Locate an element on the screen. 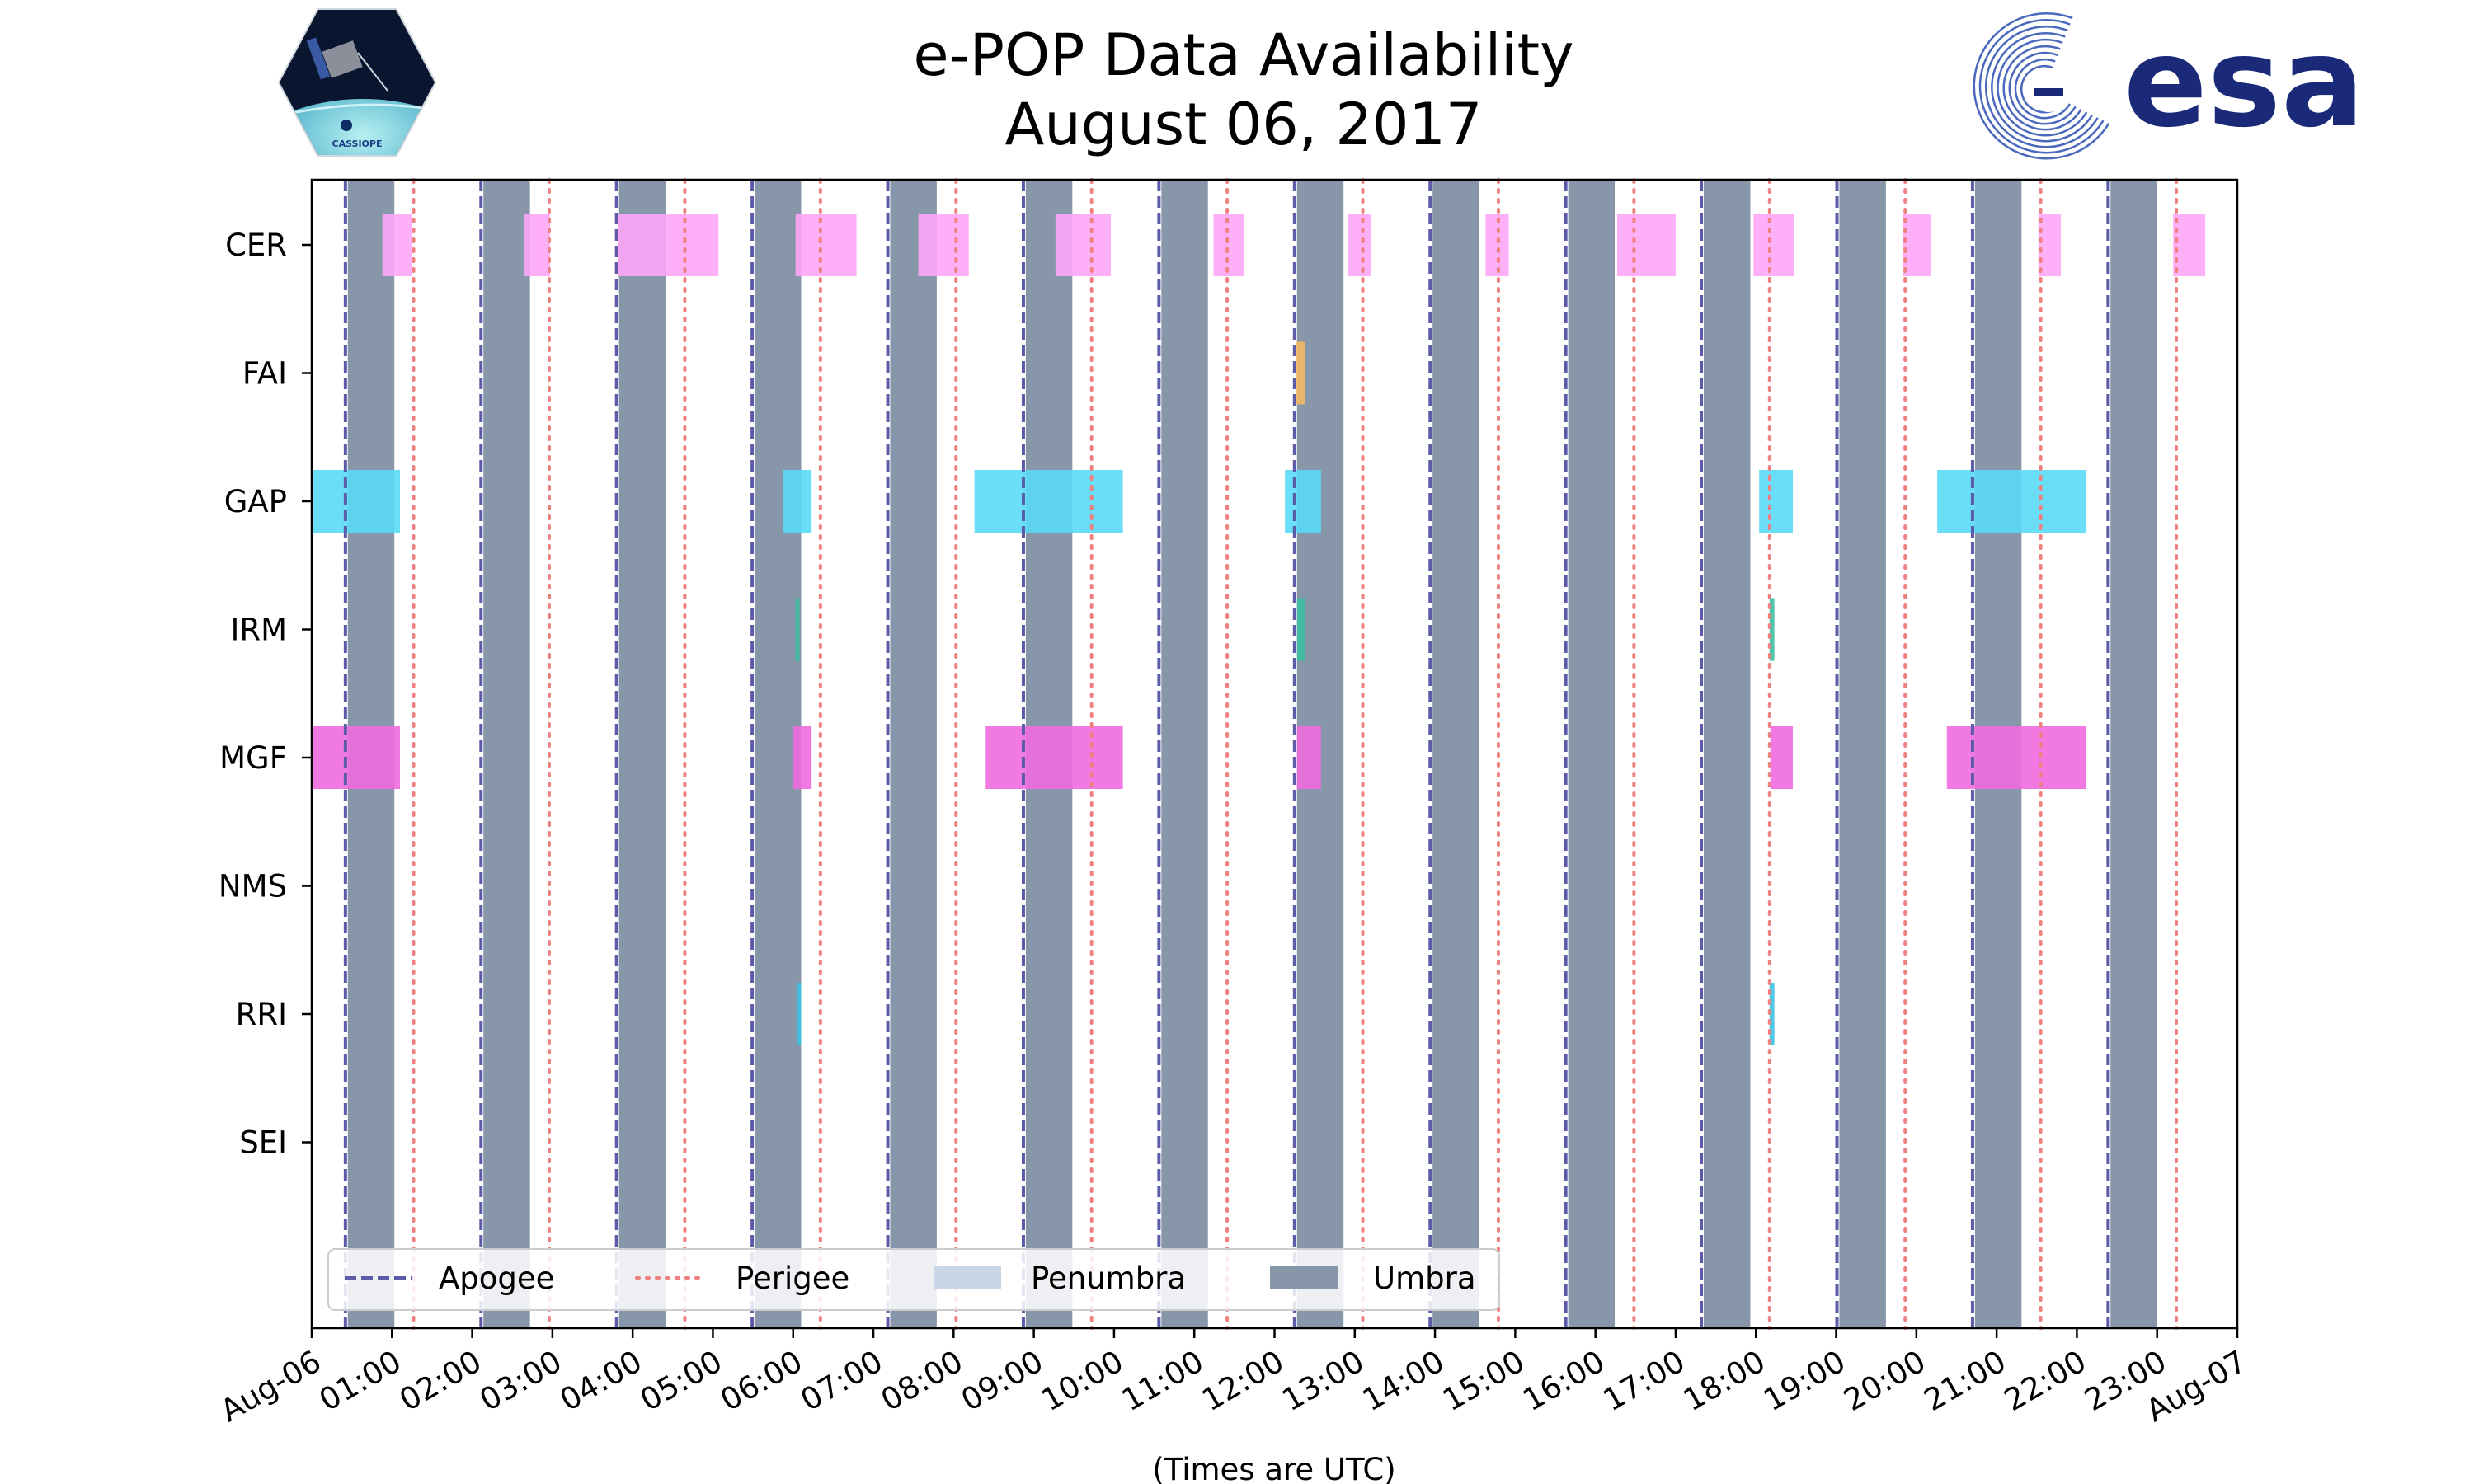 This screenshot has height=1484, width=2474. legend-box is located at coordinates (913, 1279).